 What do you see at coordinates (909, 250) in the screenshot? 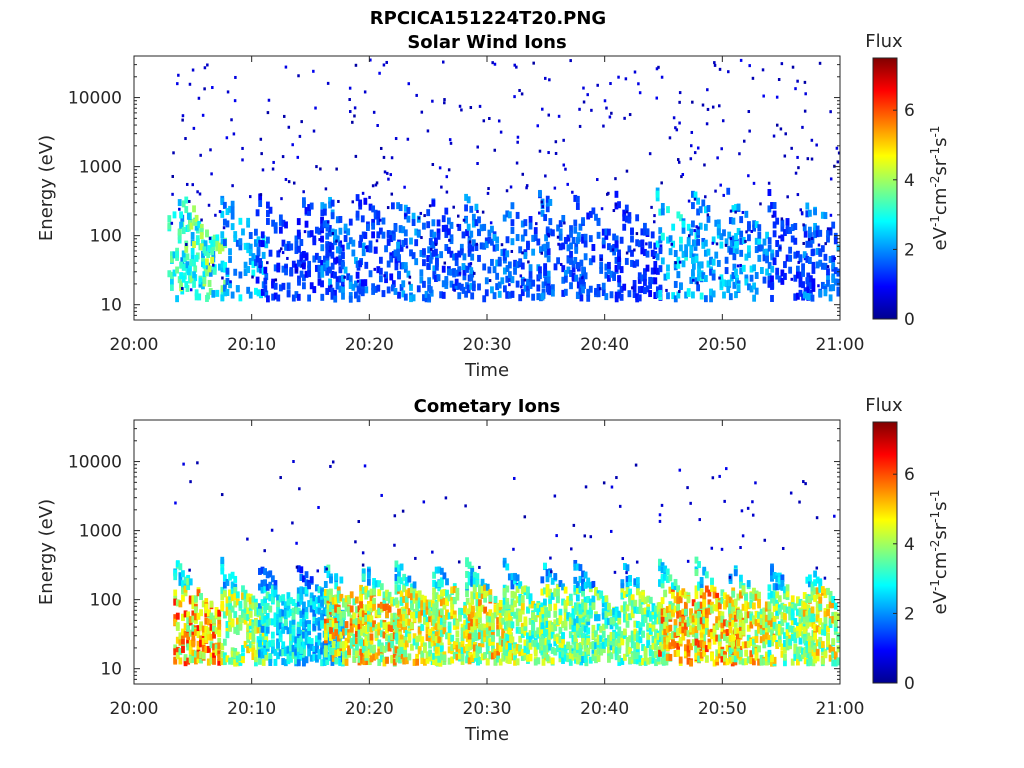
I see `colorbar-tick-label: 2` at bounding box center [909, 250].